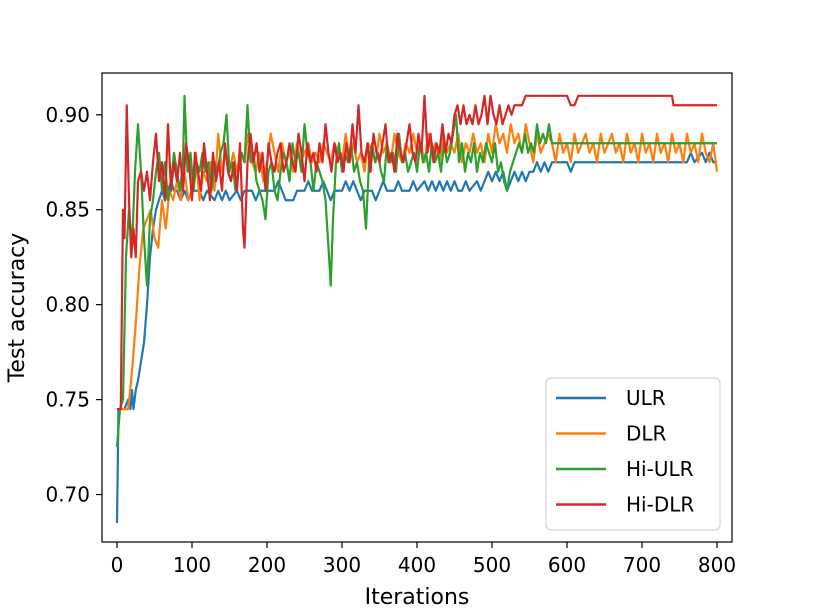 This screenshot has width=814, height=610. I want to click on y-tick-label: 0.85, so click(67, 210).